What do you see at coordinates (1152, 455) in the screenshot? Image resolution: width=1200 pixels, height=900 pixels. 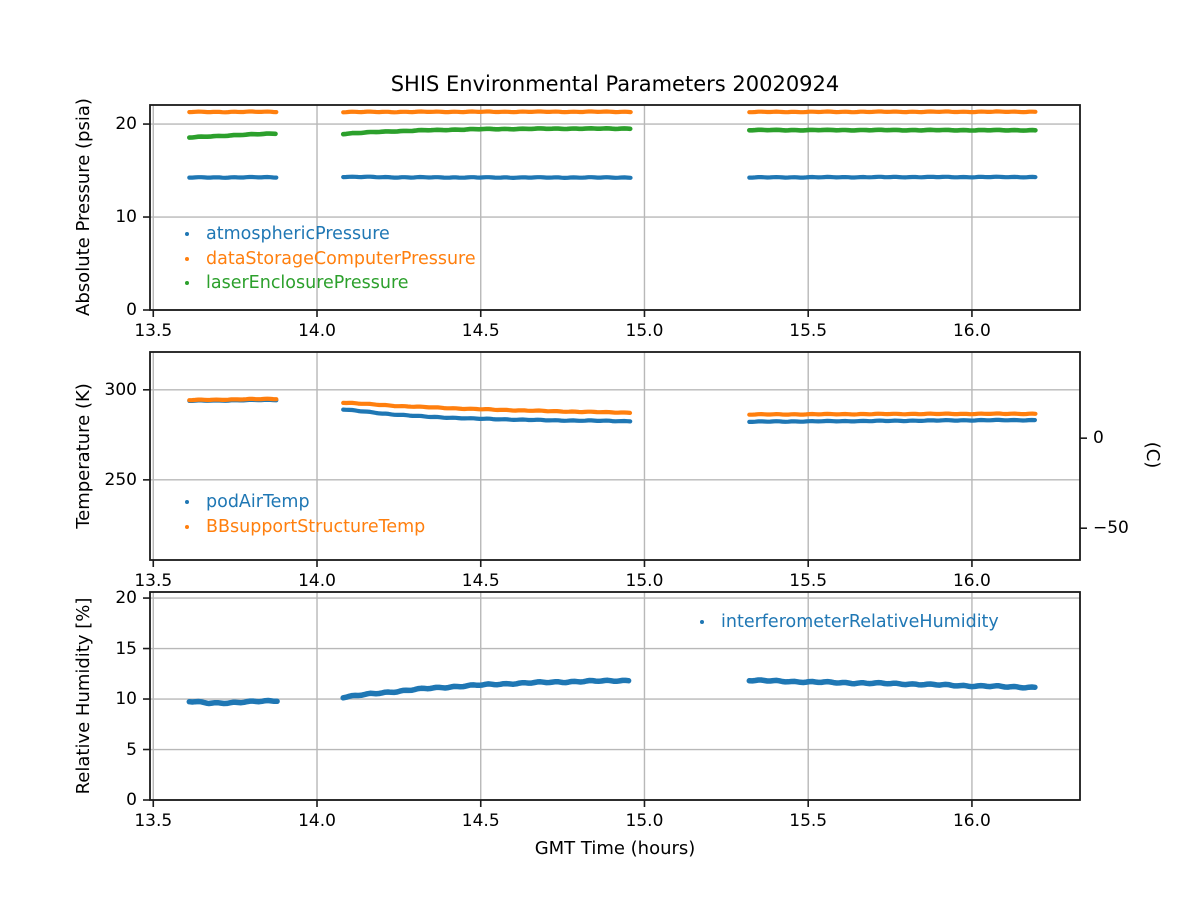 I see `celsius-axis-label: (C)` at bounding box center [1152, 455].